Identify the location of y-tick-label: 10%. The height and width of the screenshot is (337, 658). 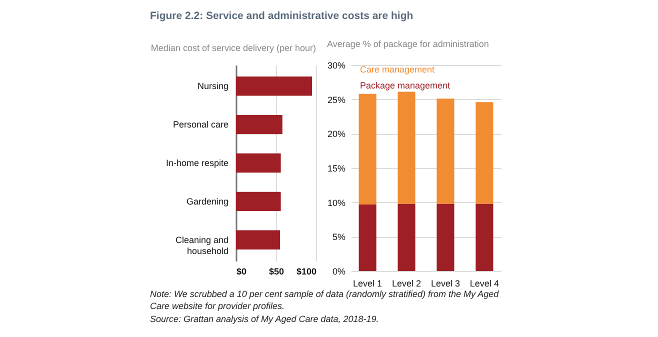
(336, 203).